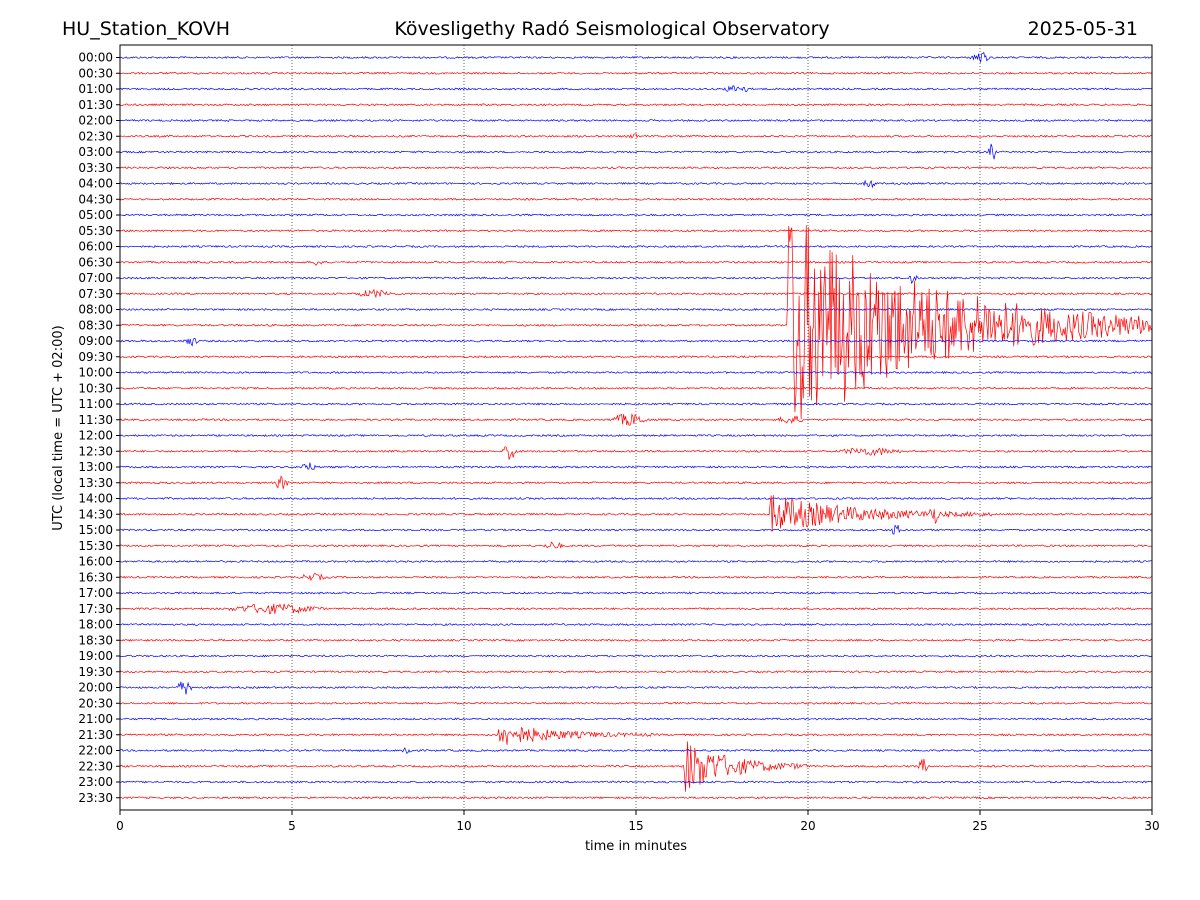  What do you see at coordinates (95, 672) in the screenshot?
I see `y-tick-label: 19:30` at bounding box center [95, 672].